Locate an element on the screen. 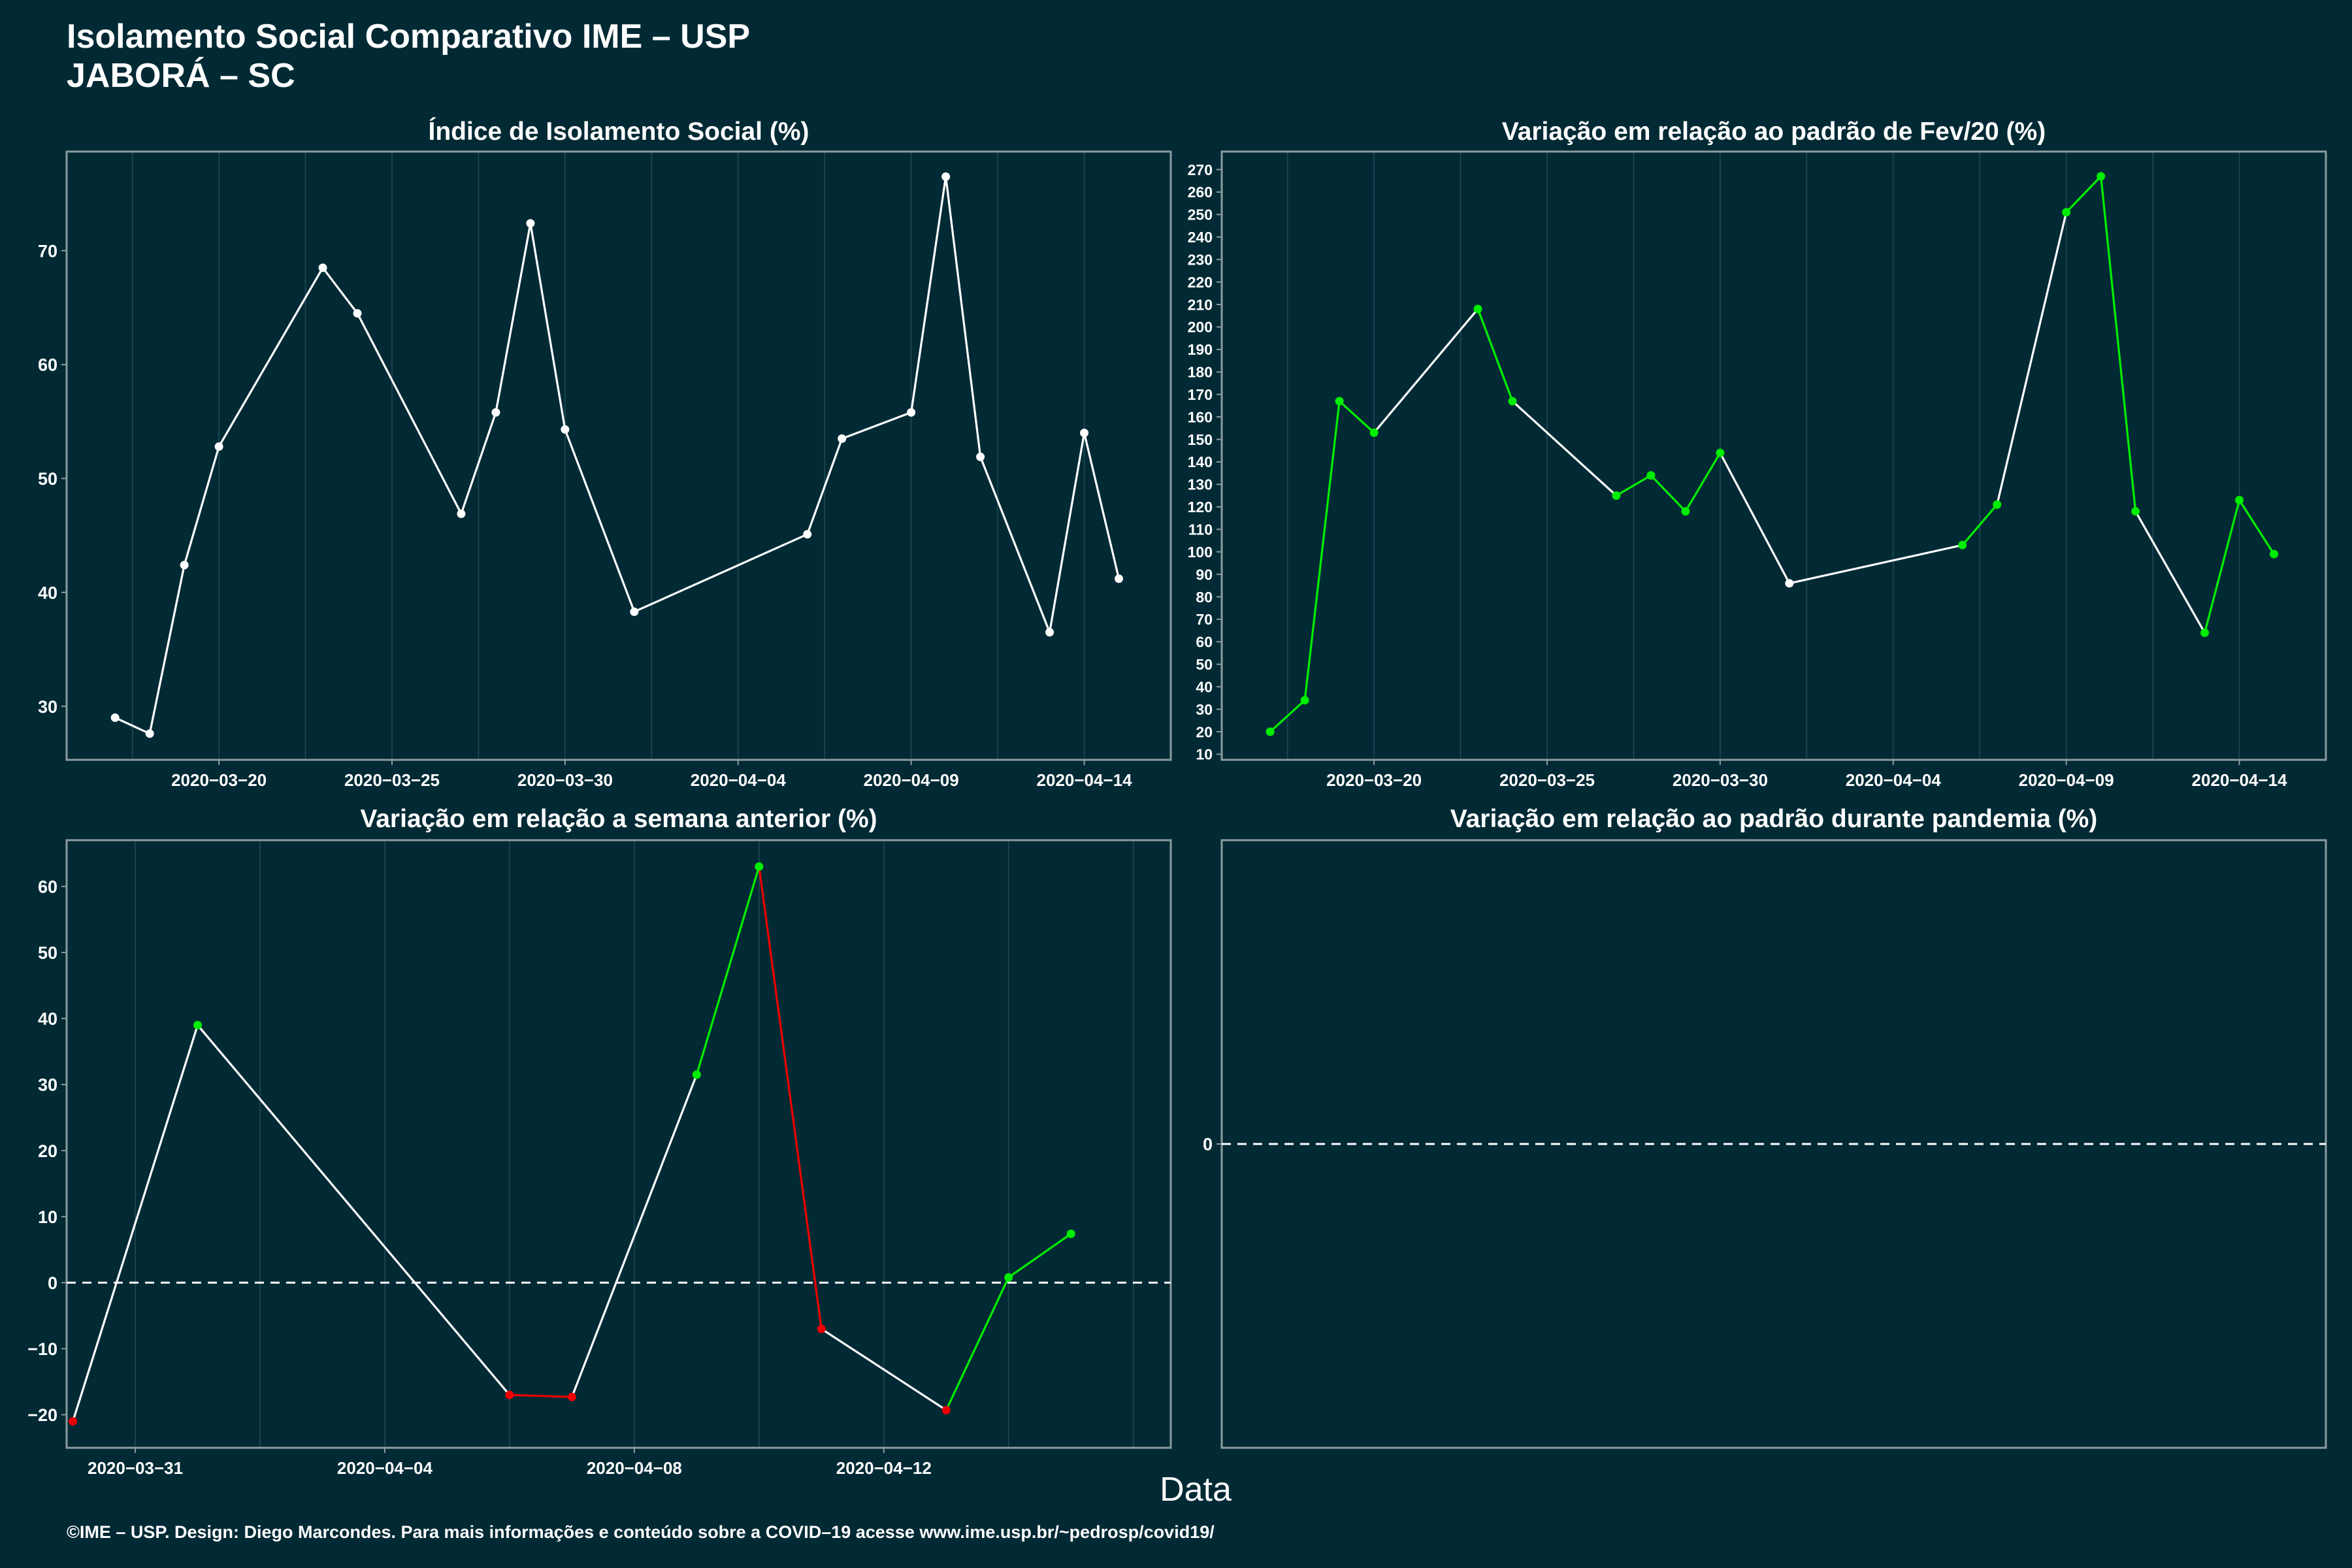 This screenshot has height=1568, width=2352. y-tick-label: 120 is located at coordinates (1200, 506).